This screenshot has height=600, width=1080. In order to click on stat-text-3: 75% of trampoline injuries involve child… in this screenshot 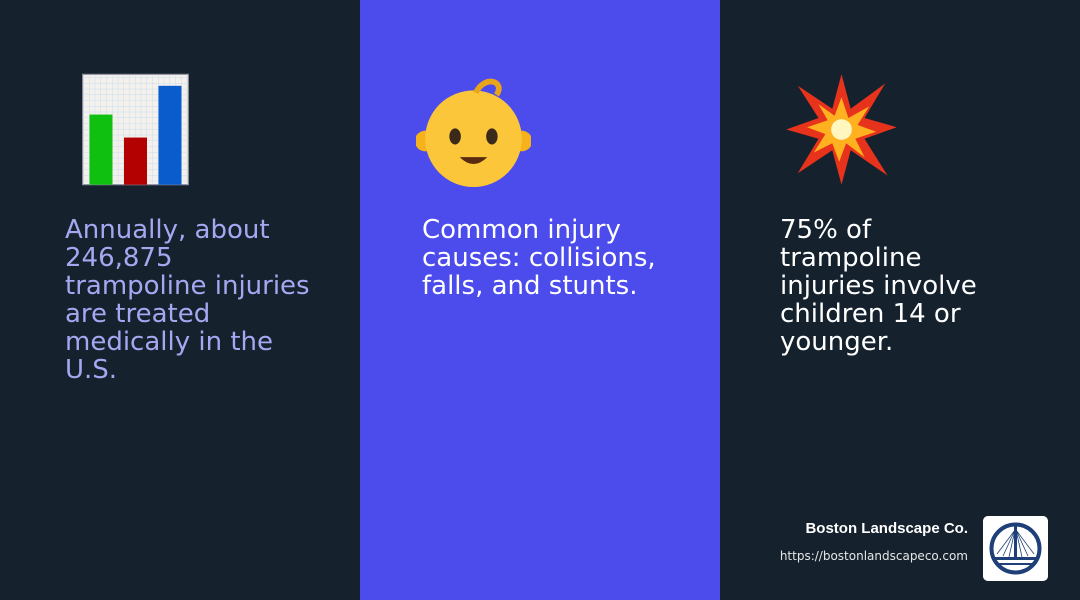, I will do `click(878, 286)`.